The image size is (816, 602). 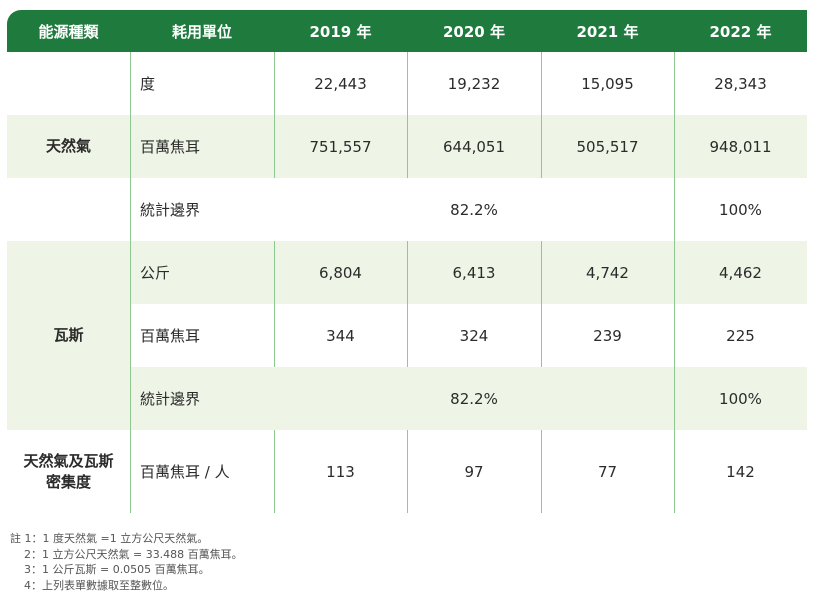 I want to click on unit-cell: 公斤, so click(x=155, y=273).